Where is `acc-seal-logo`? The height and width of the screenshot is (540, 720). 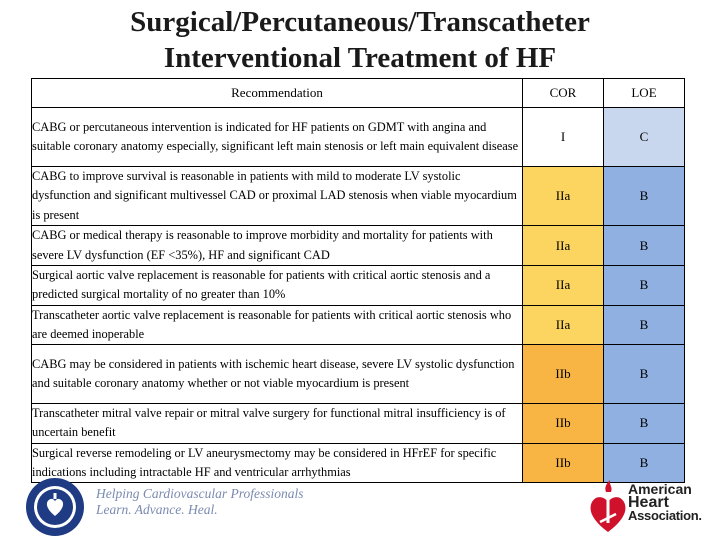
acc-seal-logo is located at coordinates (55, 507).